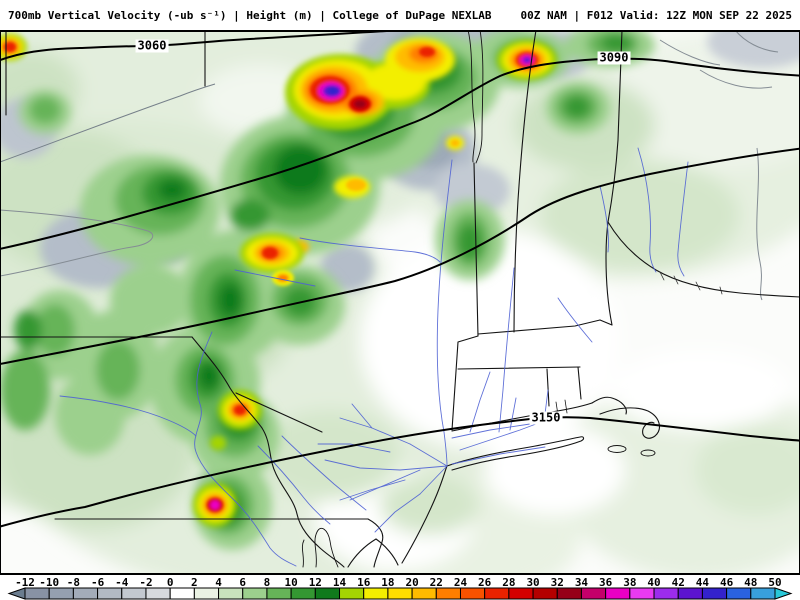  Describe the element at coordinates (533, 582) in the screenshot. I see `colorbar-tick: 30` at that location.